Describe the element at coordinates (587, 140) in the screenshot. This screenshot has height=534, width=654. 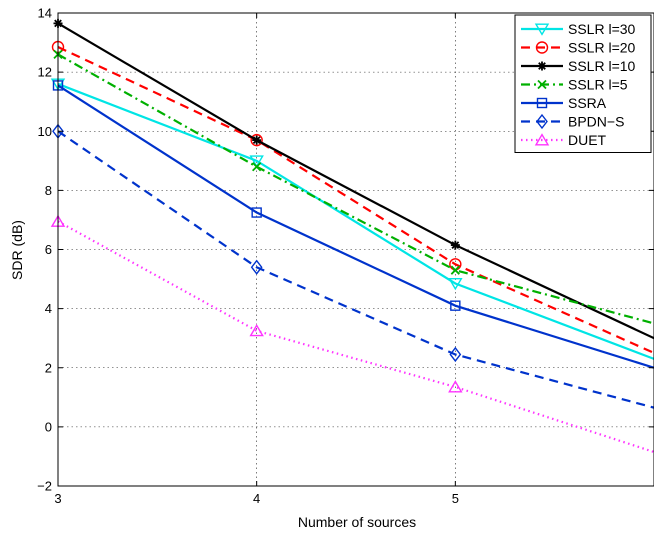
I see `legend-label: DUET` at that location.